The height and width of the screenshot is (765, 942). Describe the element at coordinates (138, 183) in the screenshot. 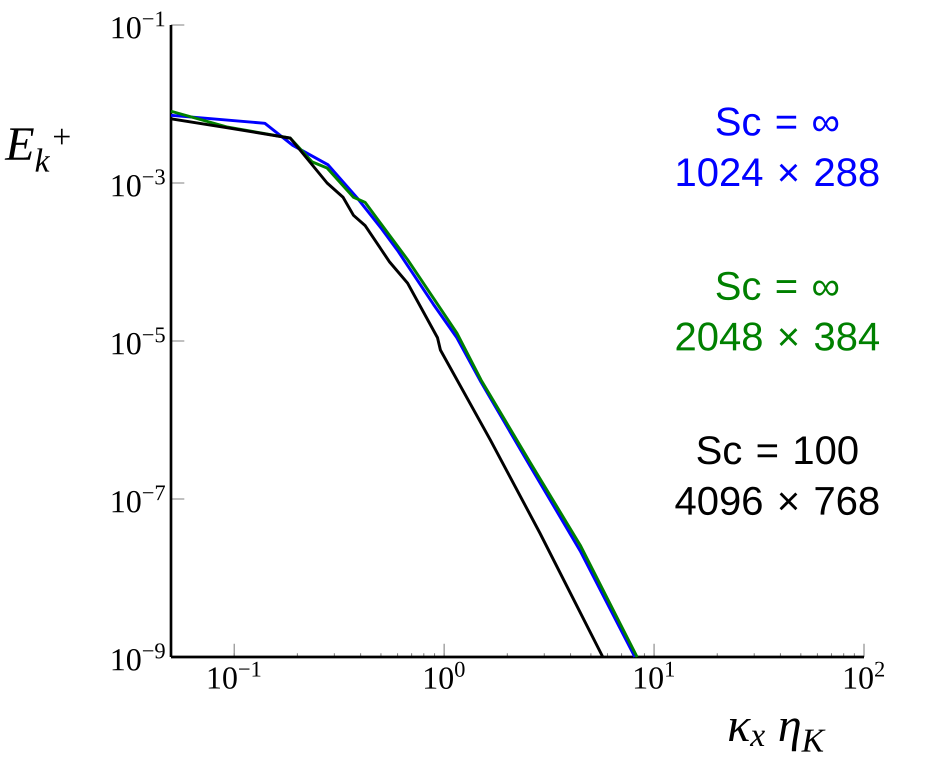

I see `y-tick-label: 10$^{−3}$` at that location.